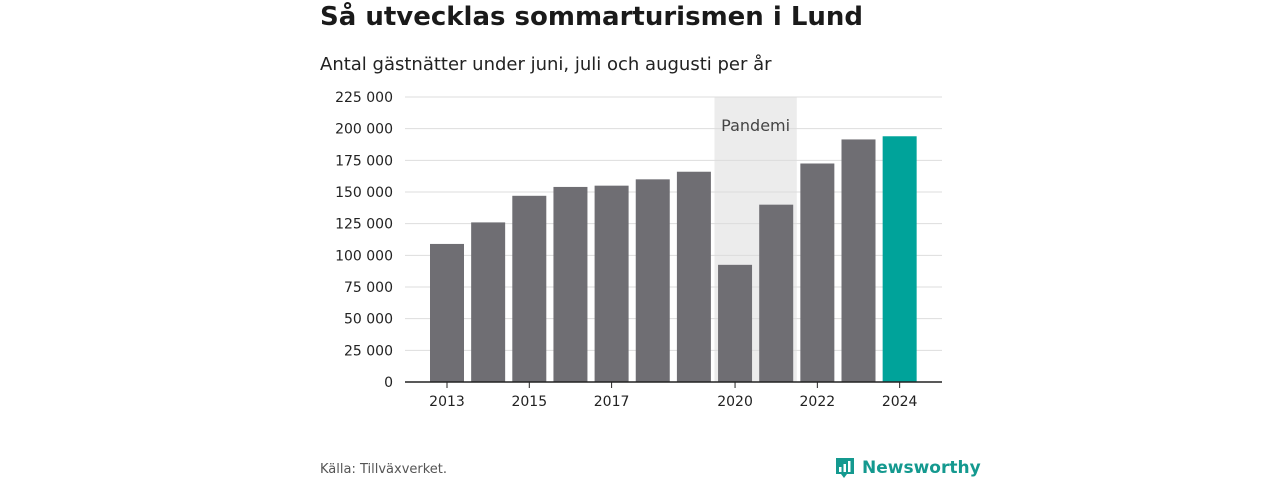 The height and width of the screenshot is (481, 1280). Describe the element at coordinates (364, 130) in the screenshot. I see `y-tick-label: 200 000` at that location.